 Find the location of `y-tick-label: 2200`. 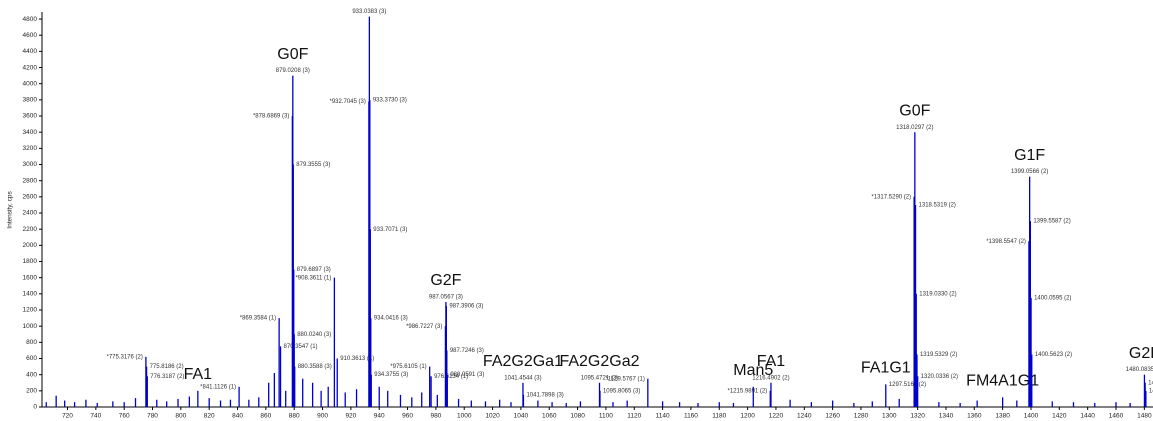

y-tick-label: 2200 is located at coordinates (30, 229).